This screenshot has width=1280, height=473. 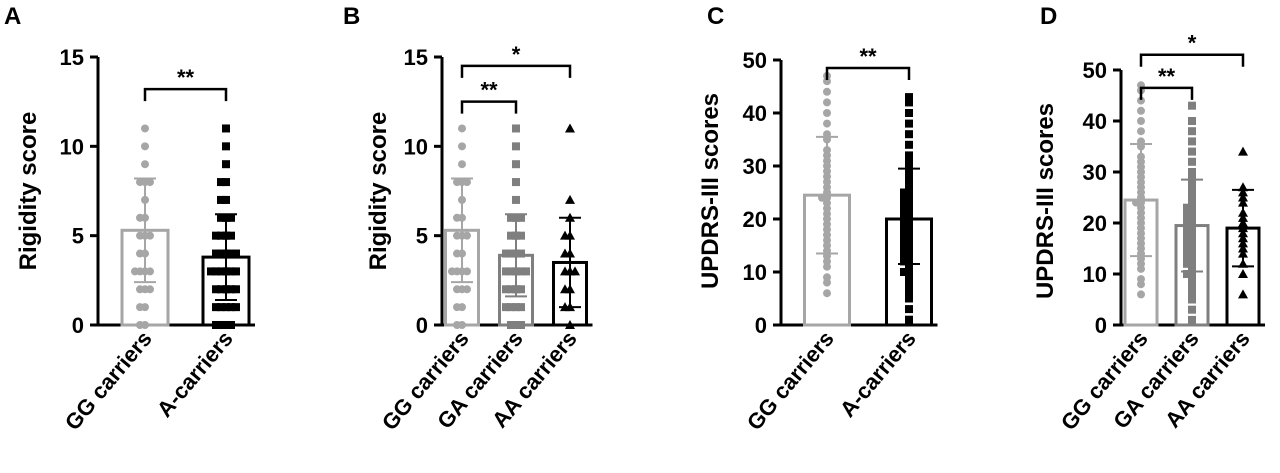 I want to click on y-tick-label: 30, so click(x=1095, y=172).